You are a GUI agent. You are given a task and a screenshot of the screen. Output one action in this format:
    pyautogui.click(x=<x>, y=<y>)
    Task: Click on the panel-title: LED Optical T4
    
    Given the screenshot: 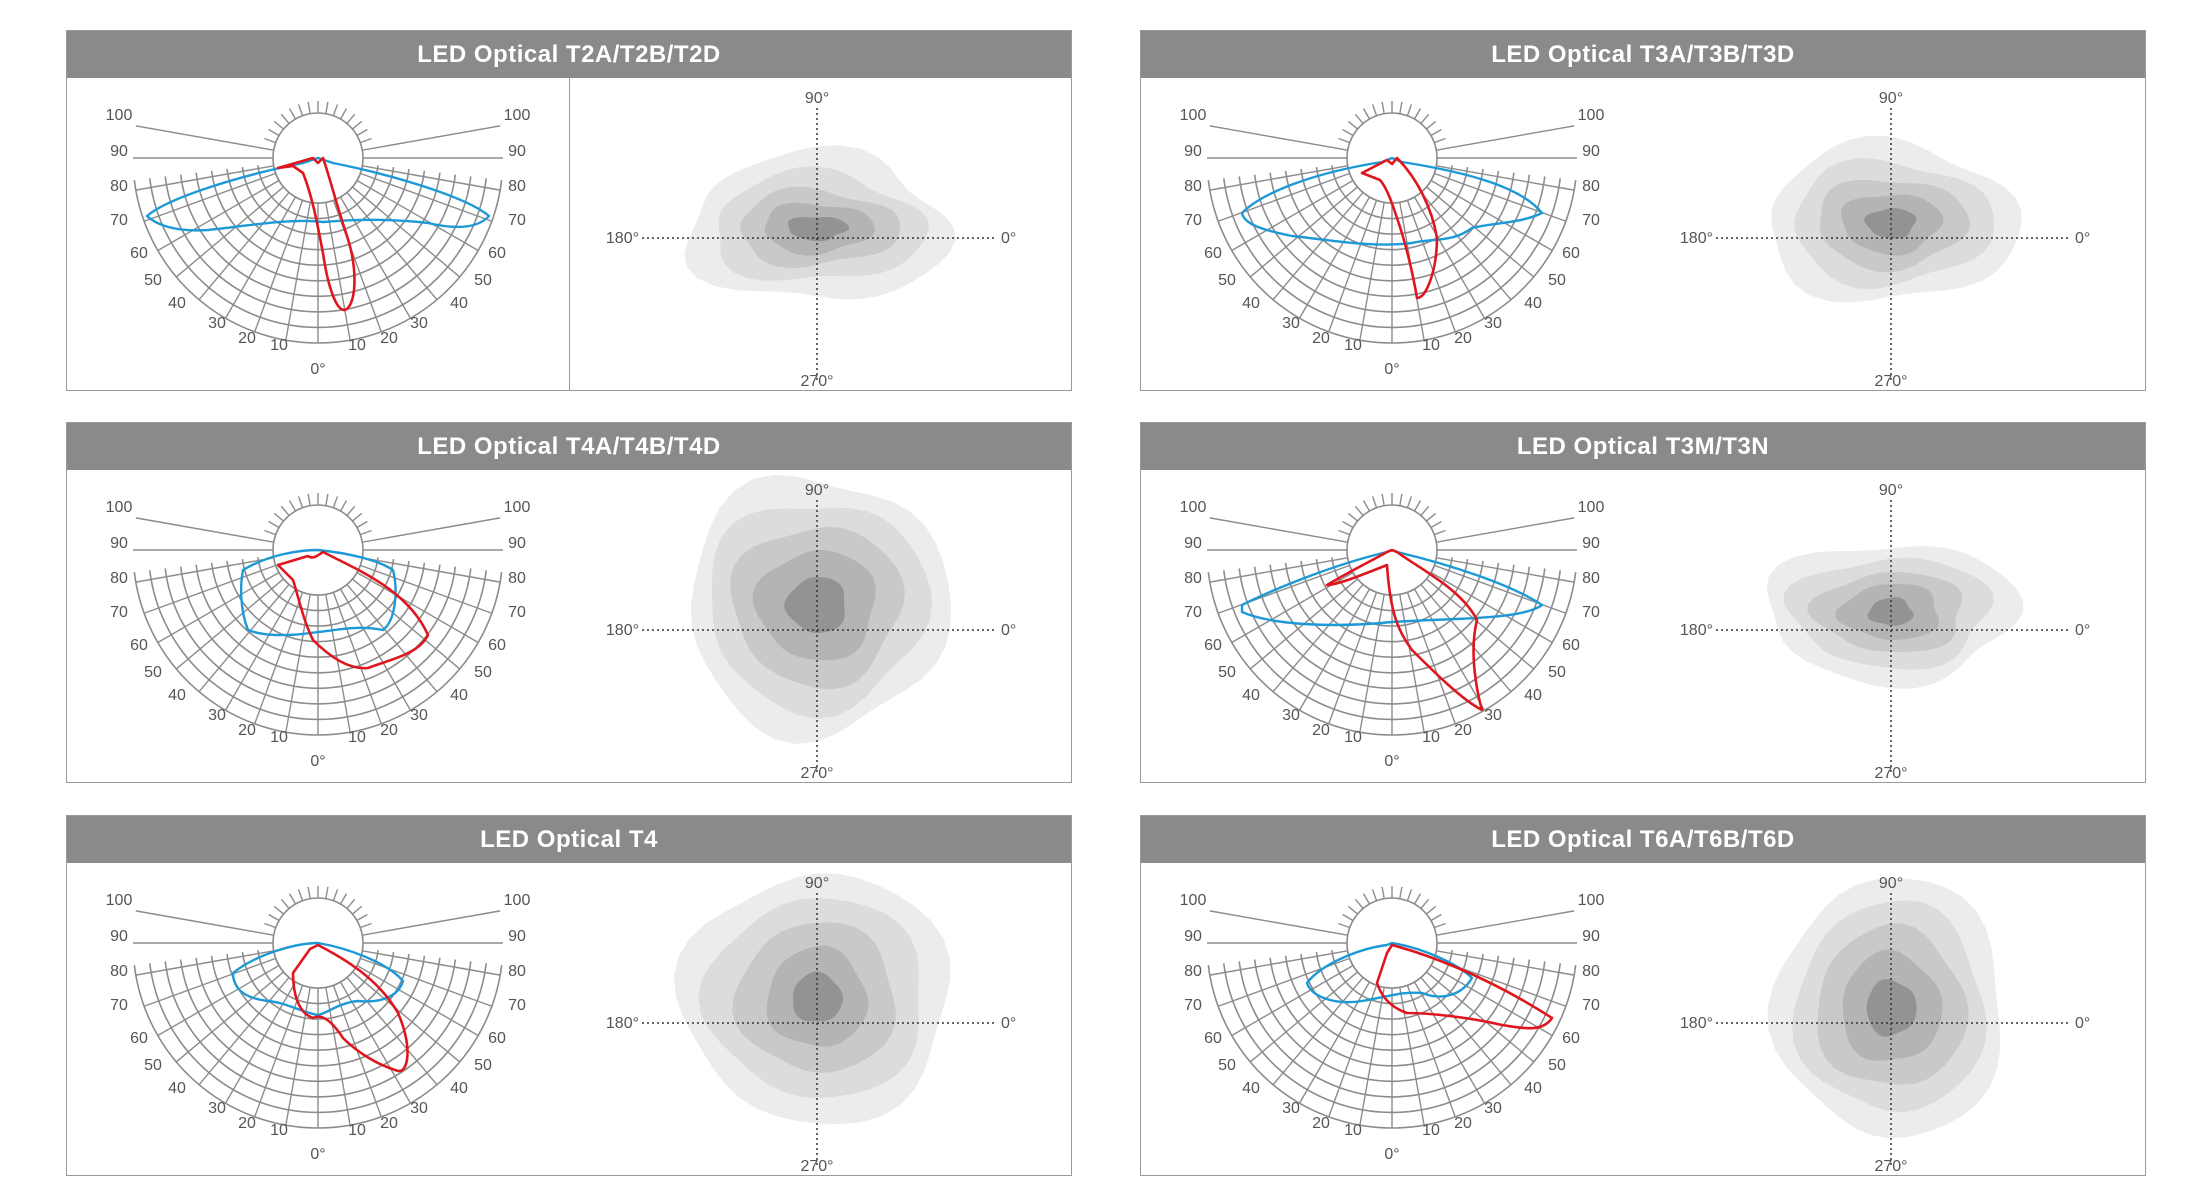 What is the action you would take?
    pyautogui.click(x=569, y=839)
    